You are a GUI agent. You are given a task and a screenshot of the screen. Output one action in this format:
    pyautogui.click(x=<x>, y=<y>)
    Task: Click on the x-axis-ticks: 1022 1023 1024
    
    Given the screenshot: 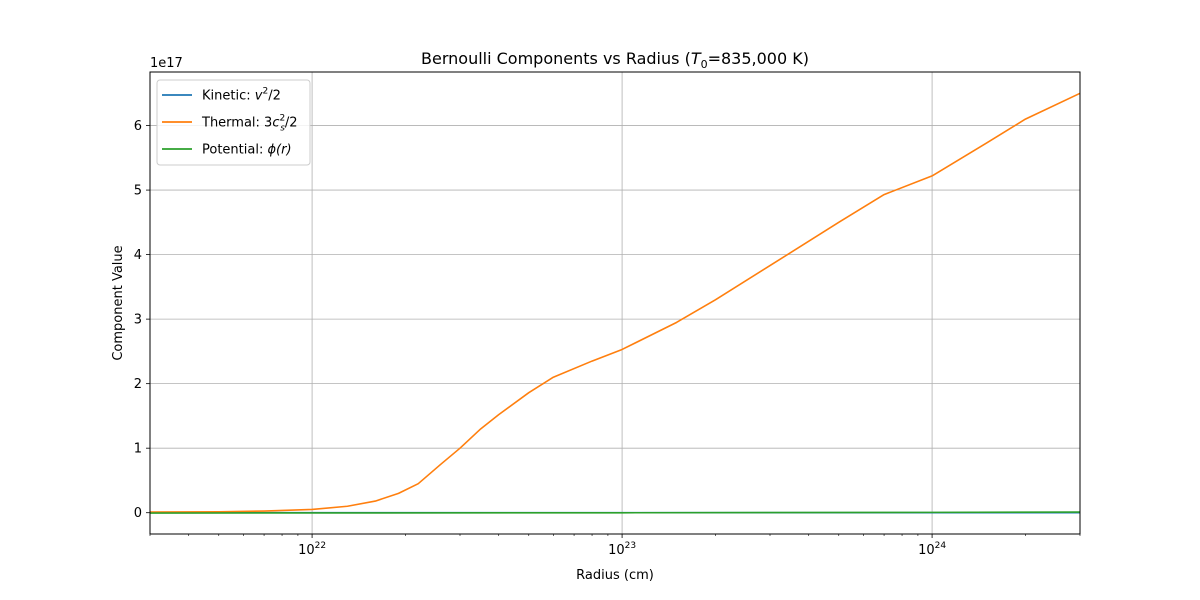 What is the action you would take?
    pyautogui.click(x=615, y=546)
    